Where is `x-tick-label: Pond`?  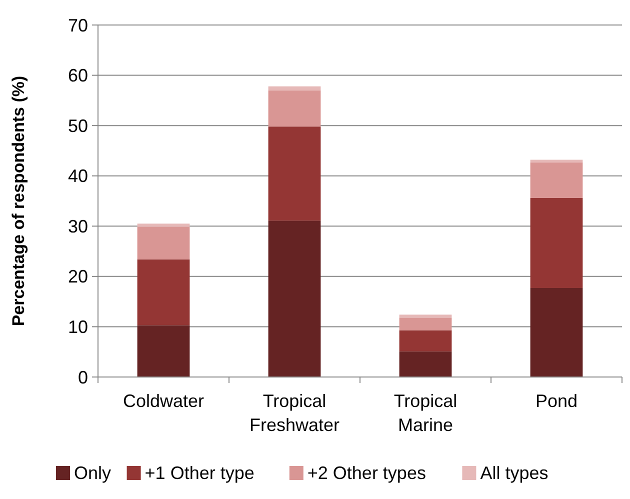 x-tick-label: Pond is located at coordinates (556, 401).